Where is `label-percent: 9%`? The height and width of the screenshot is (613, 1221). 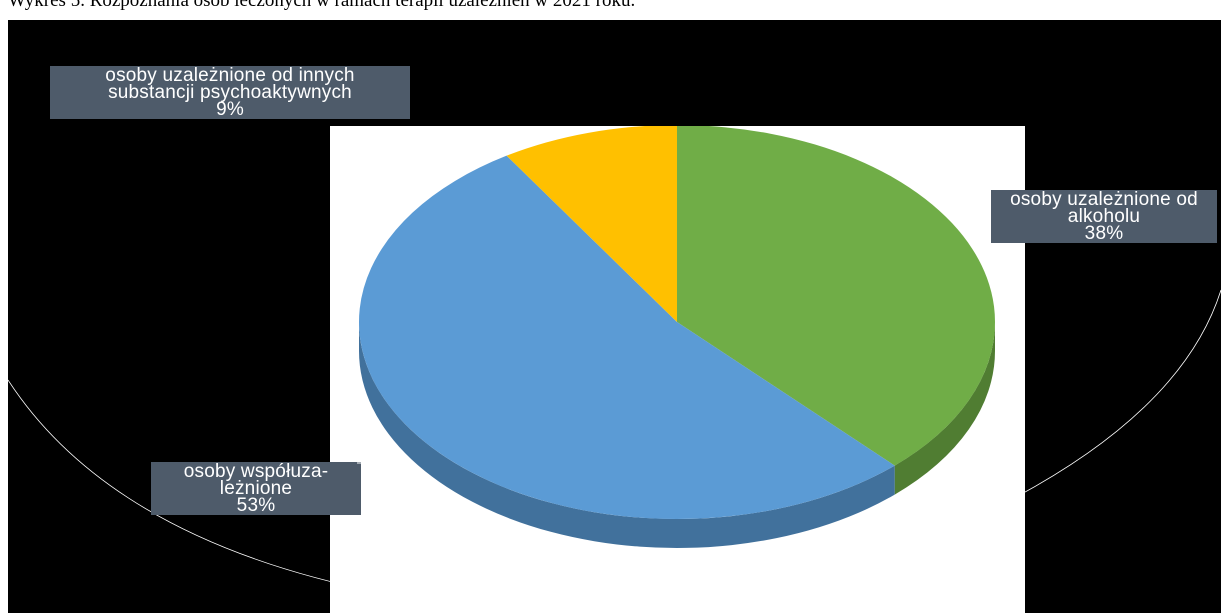
label-percent: 9% is located at coordinates (230, 109).